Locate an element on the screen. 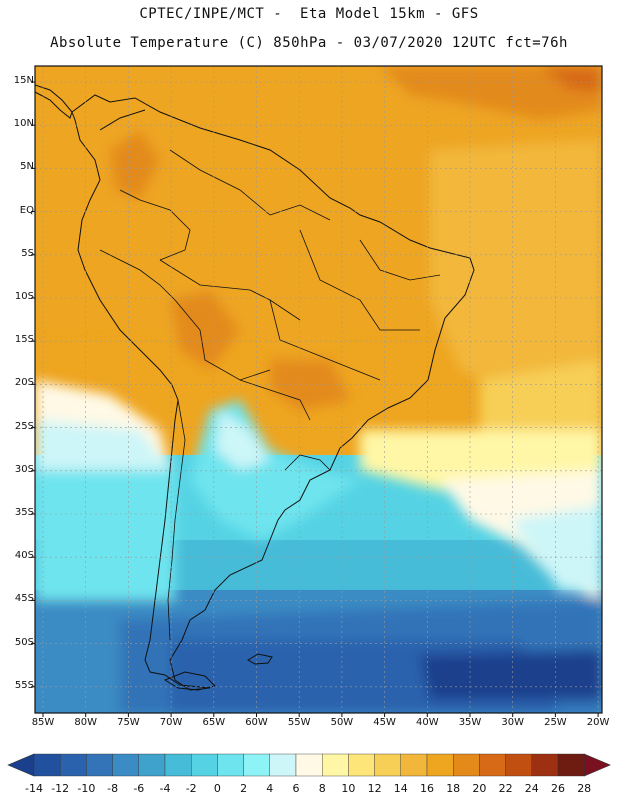 The width and height of the screenshot is (618, 804). lon-label: 70W is located at coordinates (171, 722).